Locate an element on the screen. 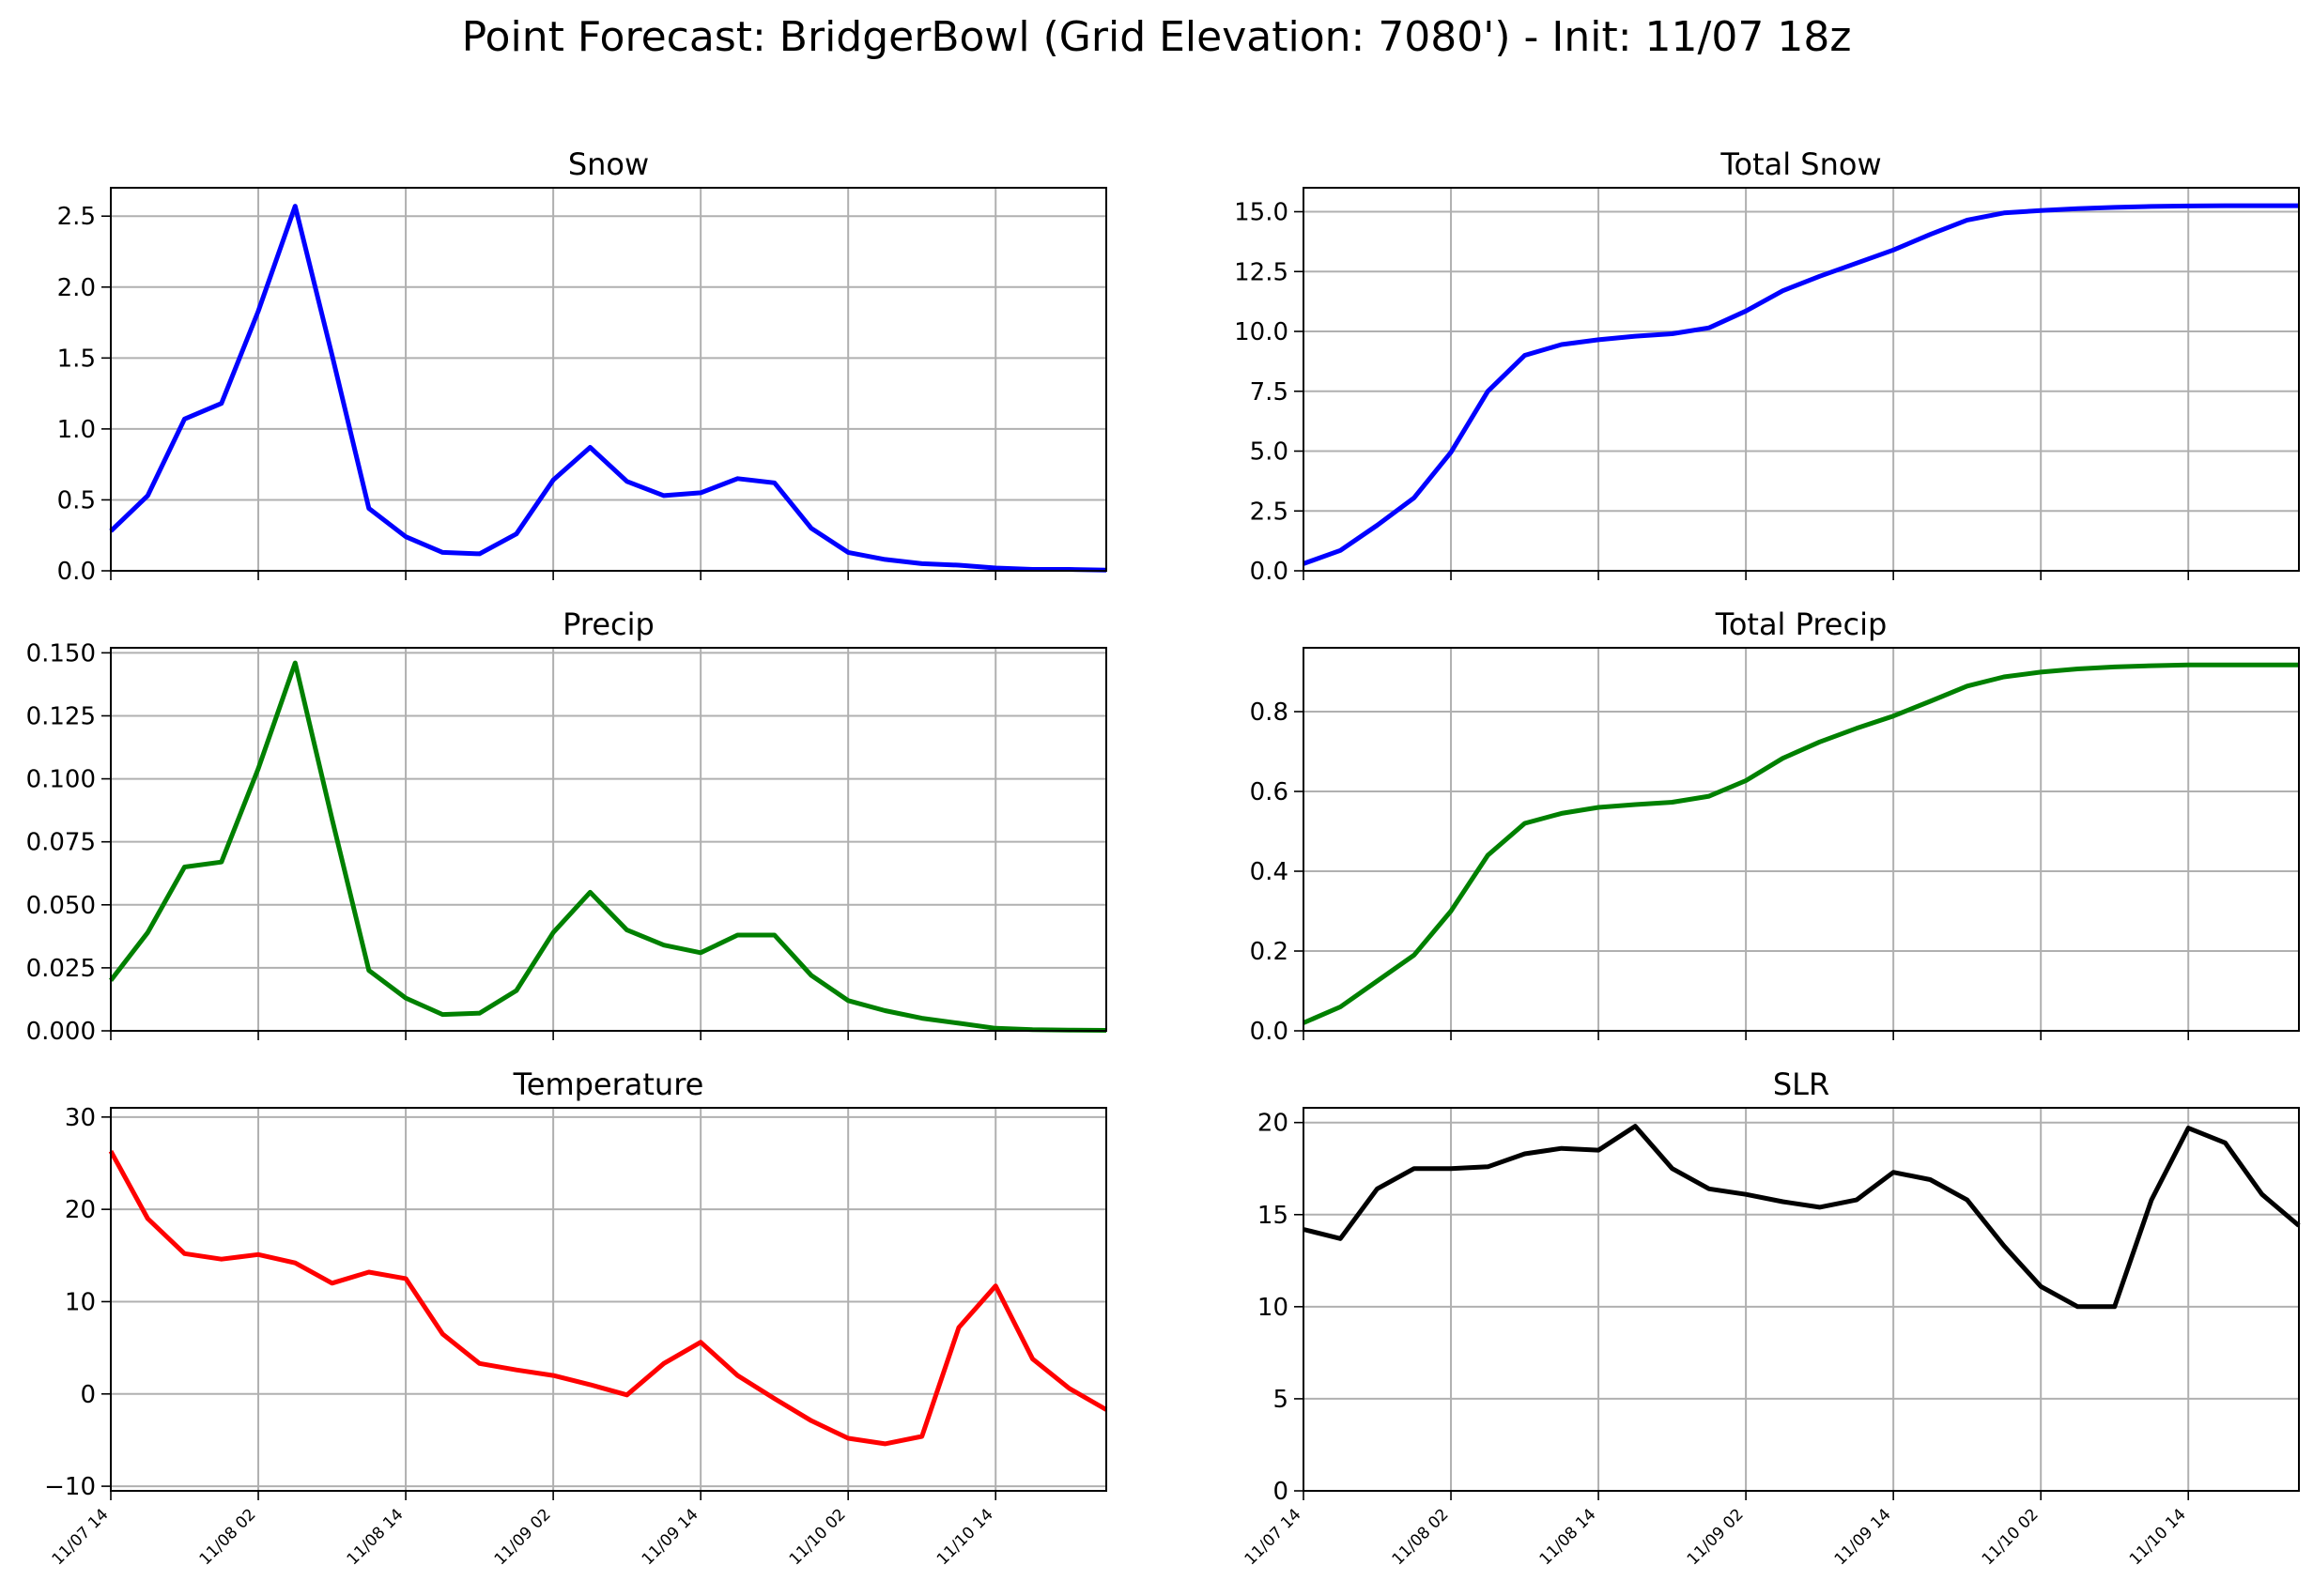  y-tick-label: 10 is located at coordinates (1272, 1308).